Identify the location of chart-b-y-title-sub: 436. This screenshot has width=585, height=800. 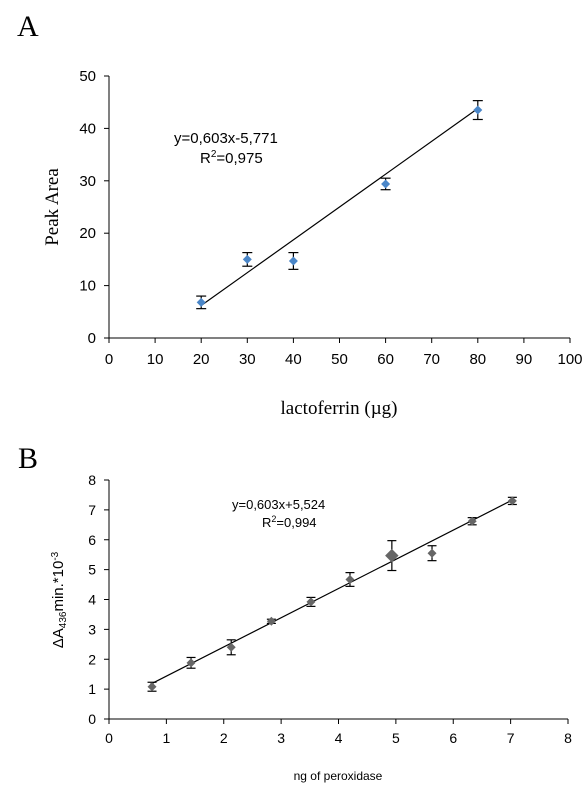
(63, 619).